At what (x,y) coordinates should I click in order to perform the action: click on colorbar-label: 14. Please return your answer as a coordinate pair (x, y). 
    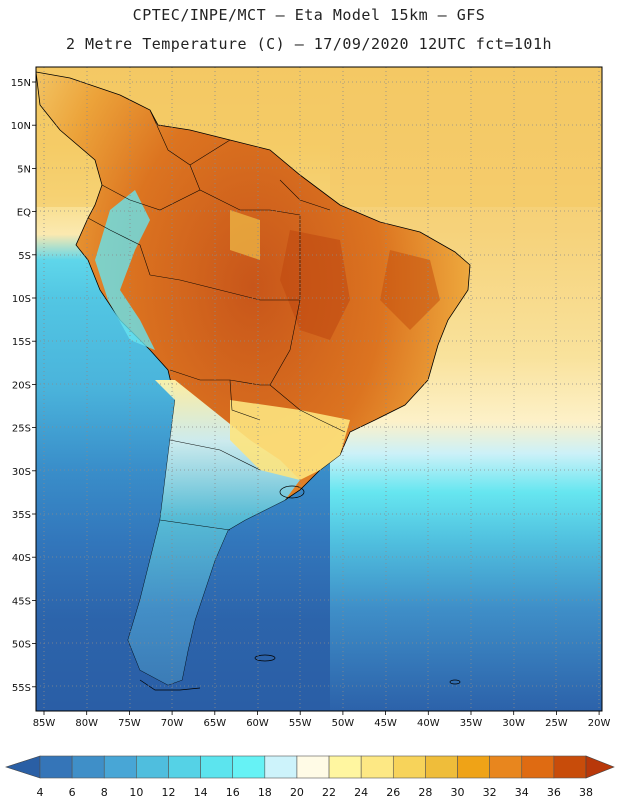
    Looking at the image, I should click on (201, 792).